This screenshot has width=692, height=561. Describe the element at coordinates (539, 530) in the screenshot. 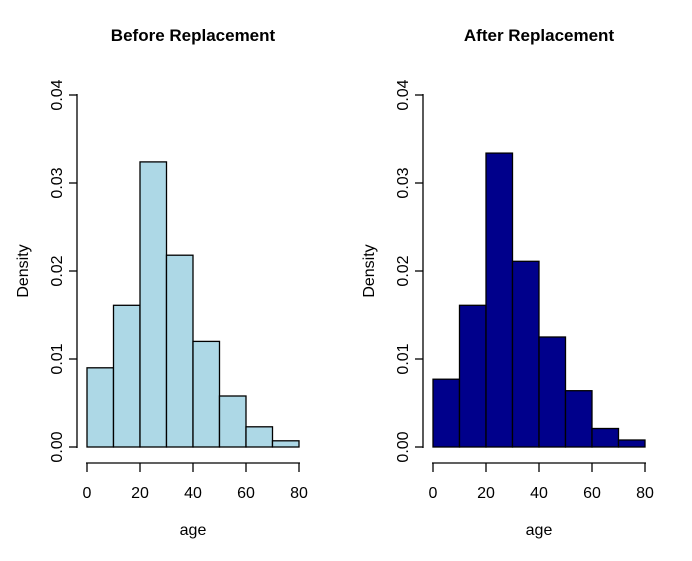

I see `x-axis-label-after: age` at that location.